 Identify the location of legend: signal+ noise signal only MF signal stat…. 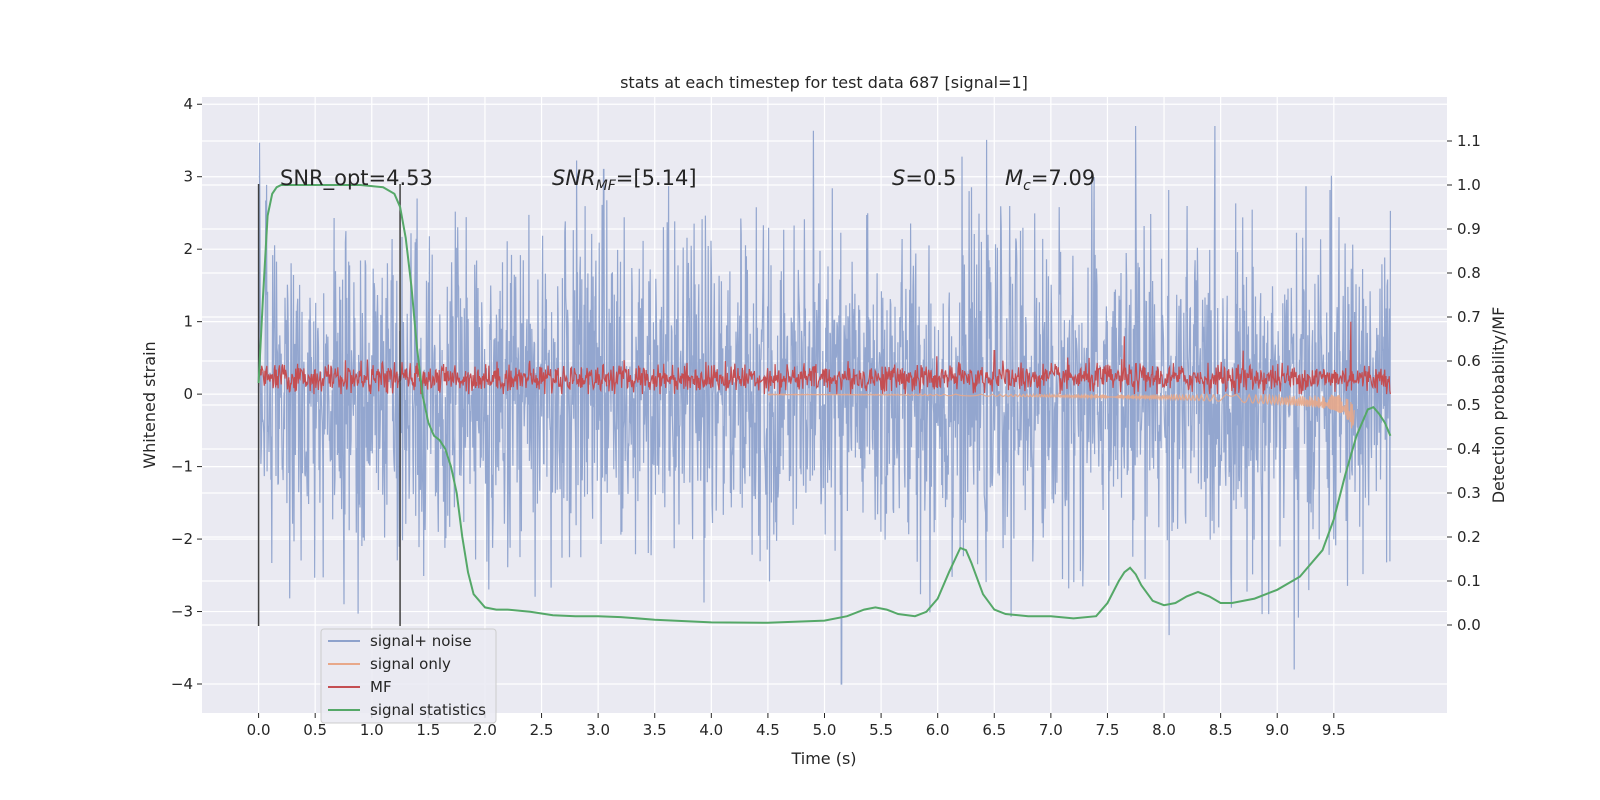
(408, 676).